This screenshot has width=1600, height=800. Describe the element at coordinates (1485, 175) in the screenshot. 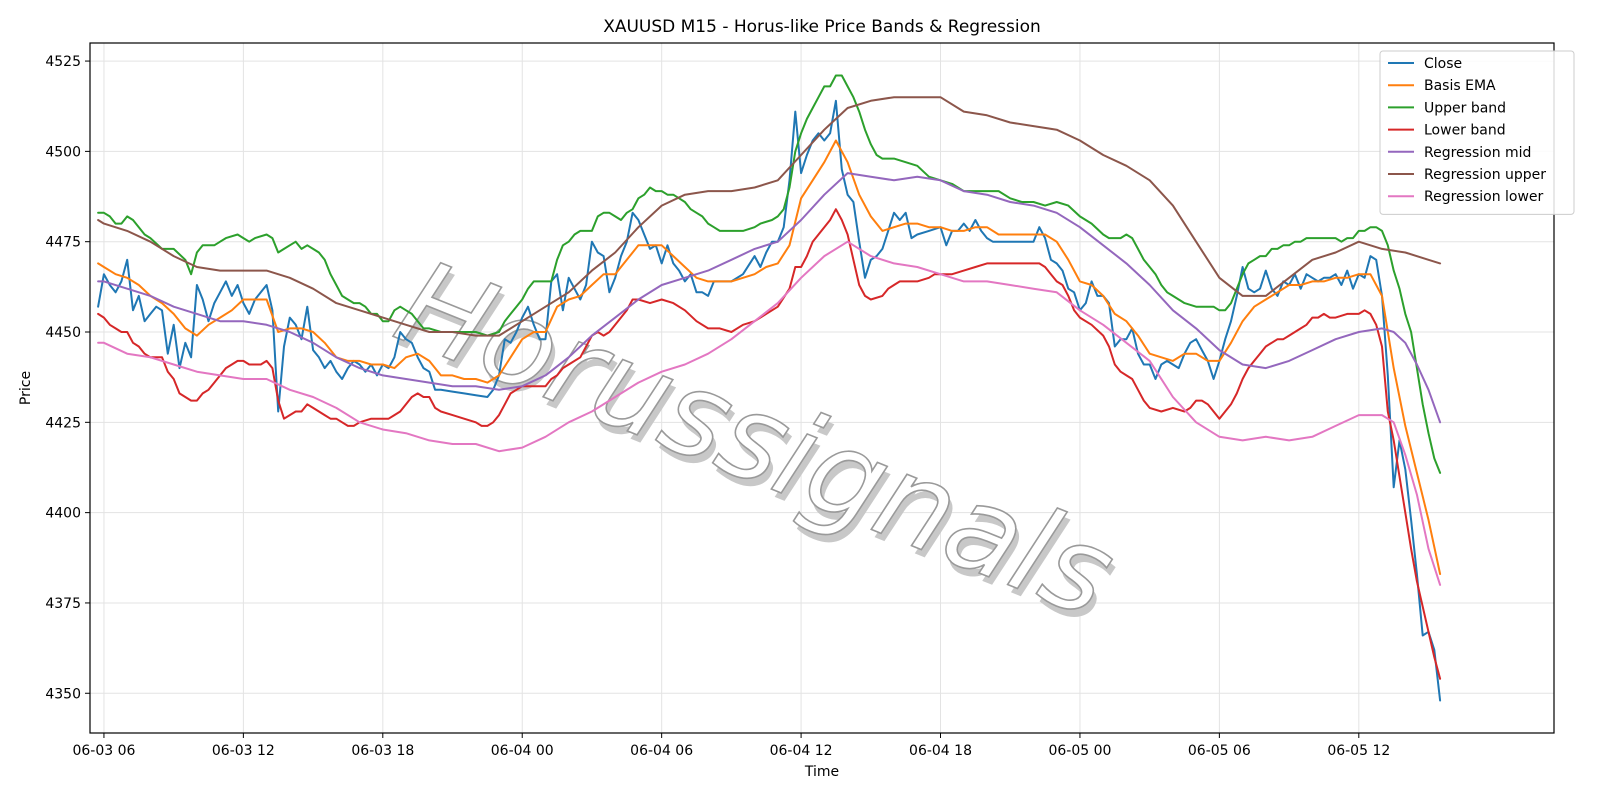

I see `legend-label: Regression upper` at that location.